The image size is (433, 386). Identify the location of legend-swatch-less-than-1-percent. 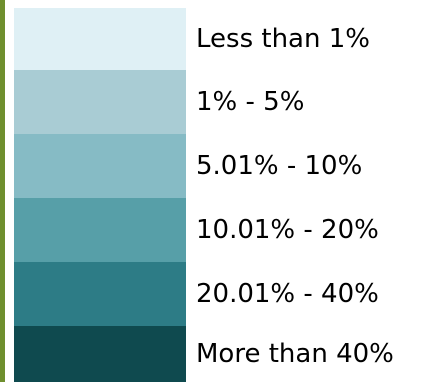
(100, 39).